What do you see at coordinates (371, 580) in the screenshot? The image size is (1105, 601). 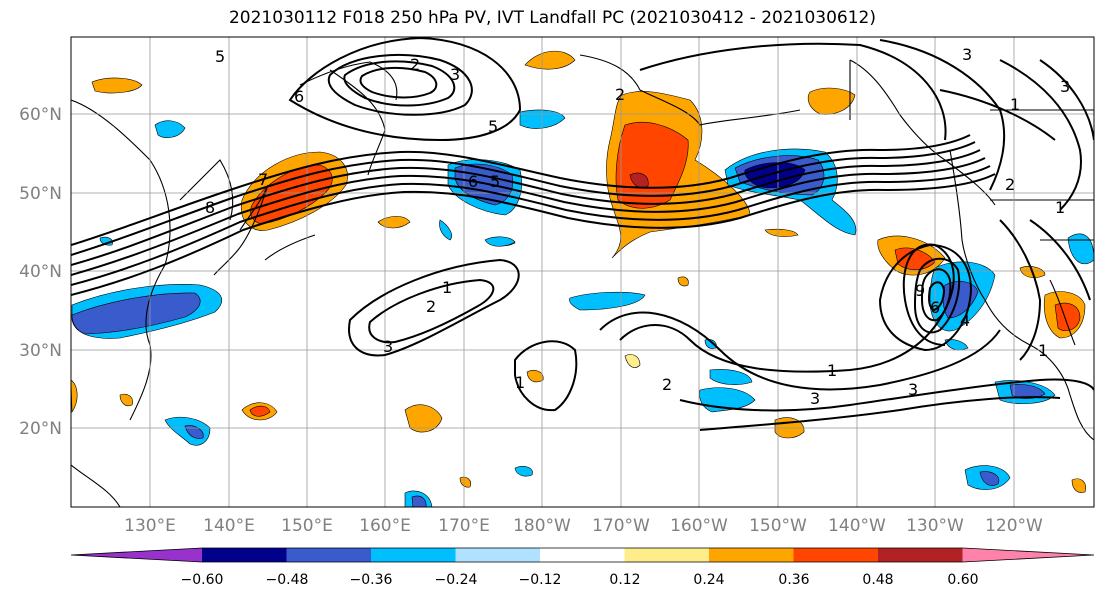 I see `colorbar-tick: −0.36` at bounding box center [371, 580].